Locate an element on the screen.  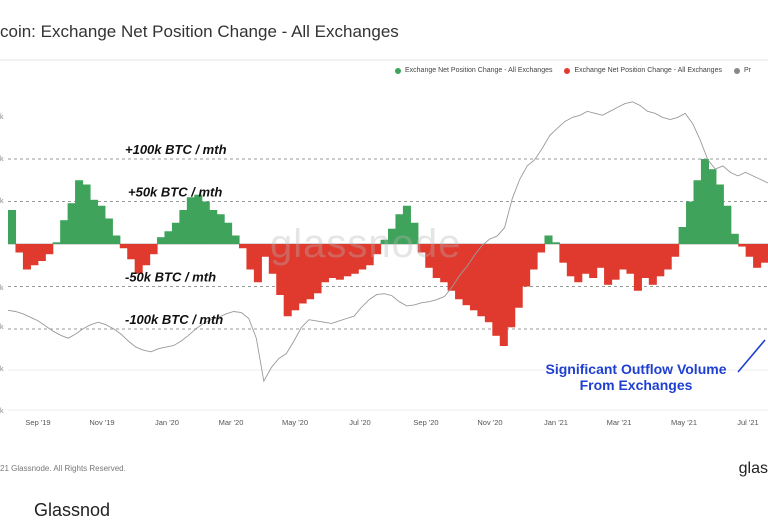
reference-label: -100k BTC / mth is located at coordinates (174, 319).